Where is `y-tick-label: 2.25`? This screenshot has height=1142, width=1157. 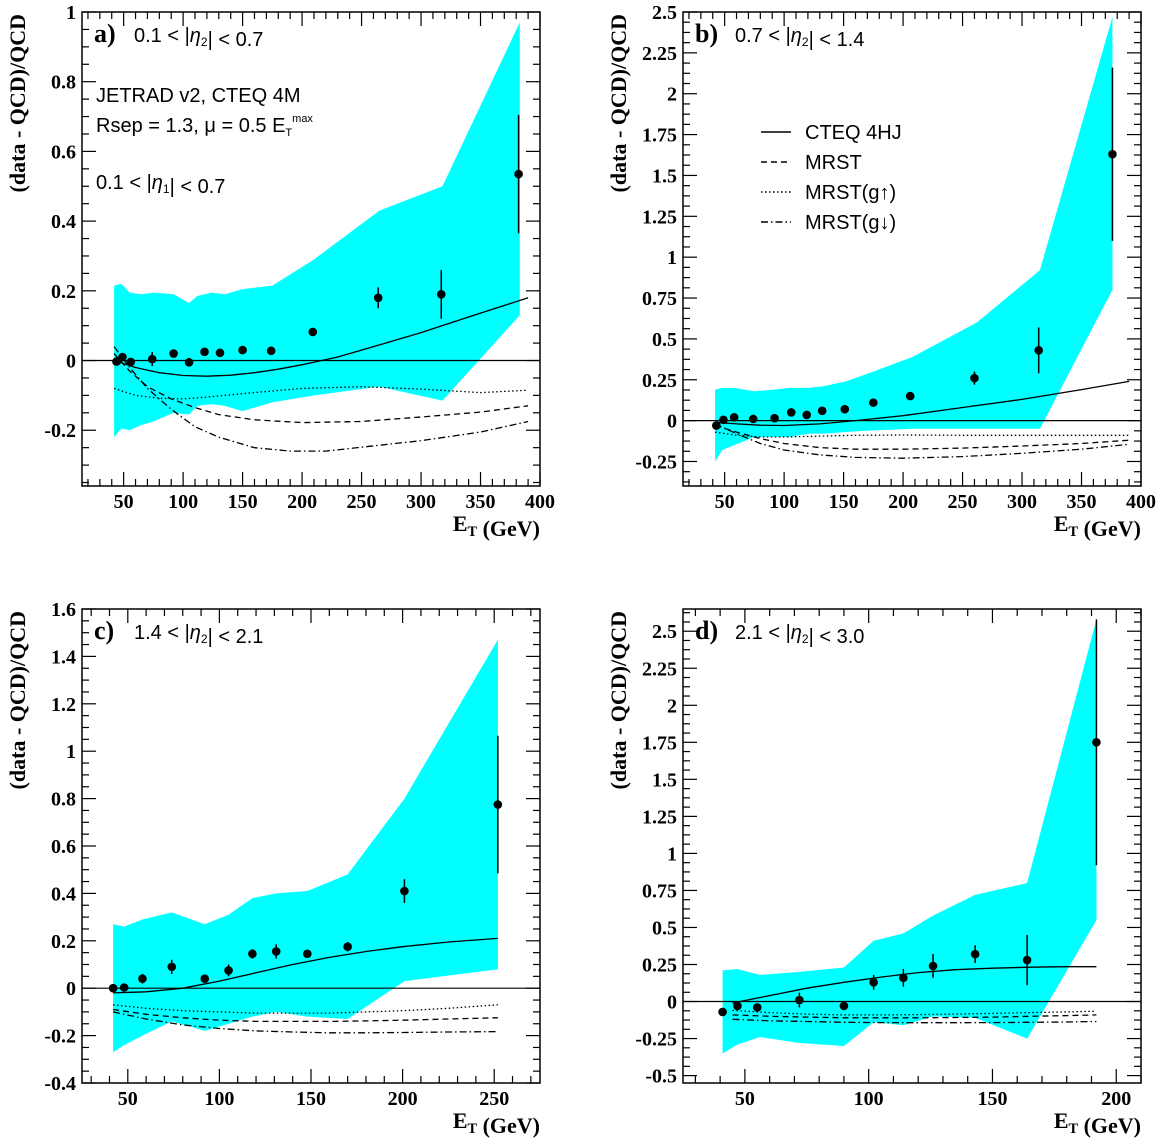
y-tick-label: 2.25 is located at coordinates (659, 54).